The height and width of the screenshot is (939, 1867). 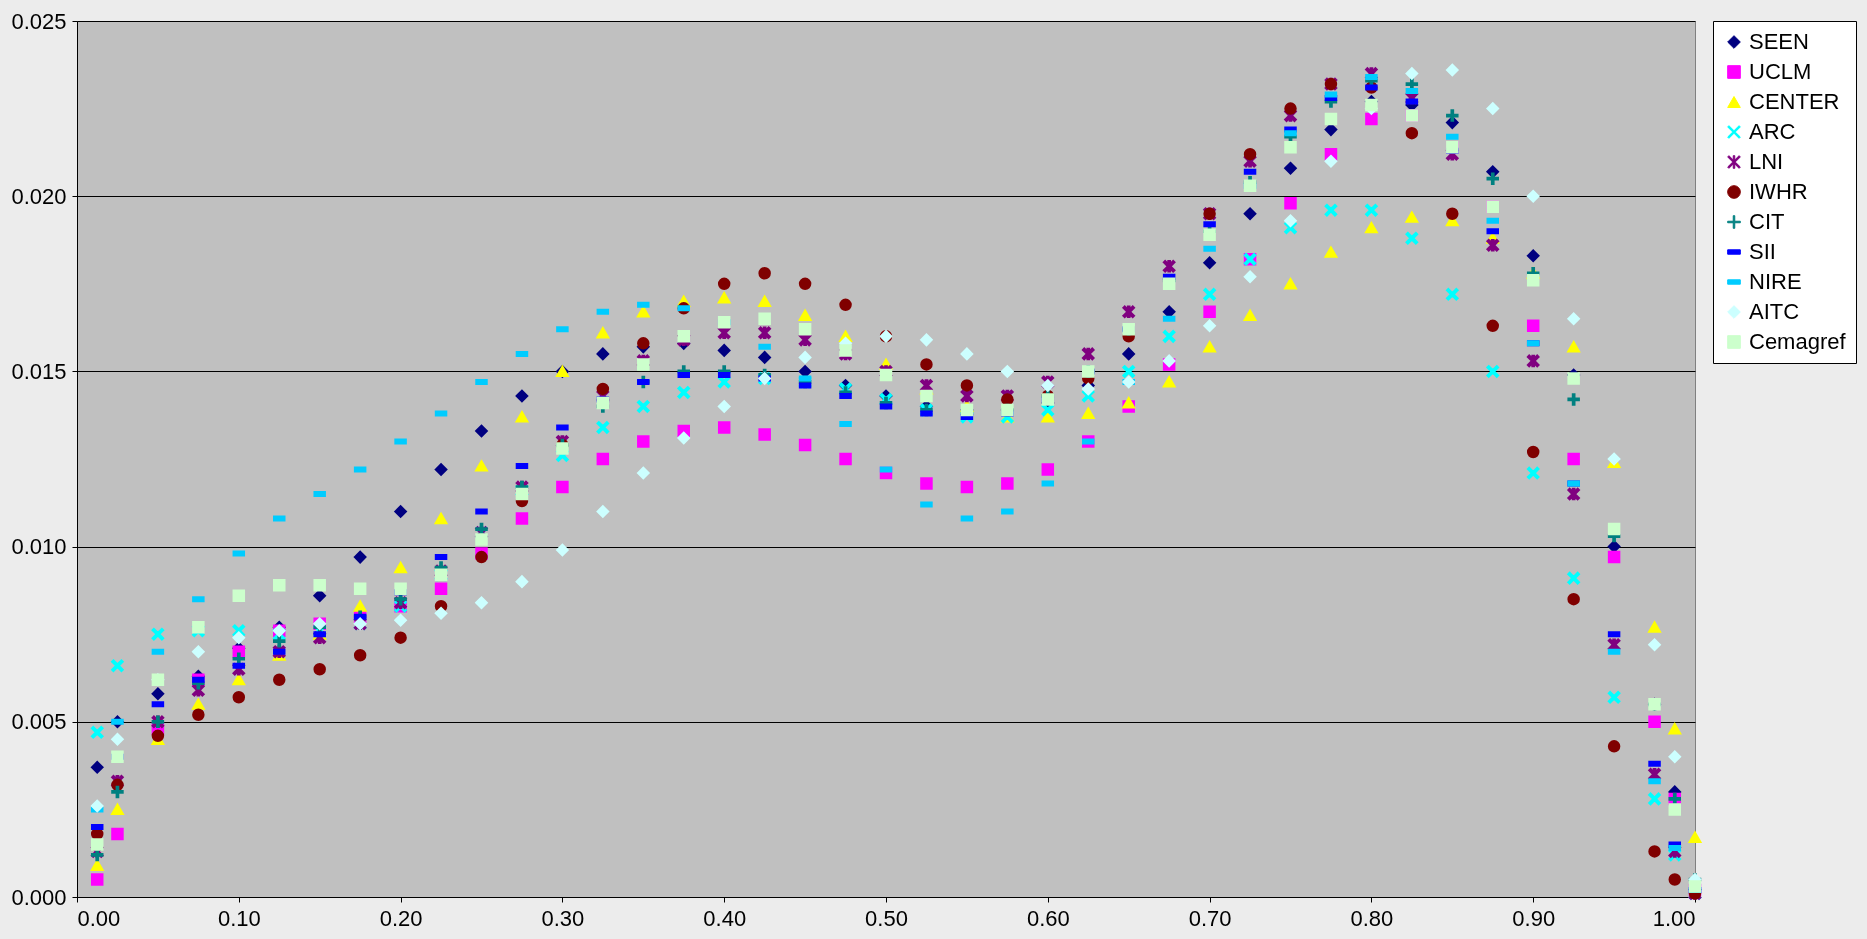 What do you see at coordinates (1534, 918) in the screenshot?
I see `x-tick-label: 0.90` at bounding box center [1534, 918].